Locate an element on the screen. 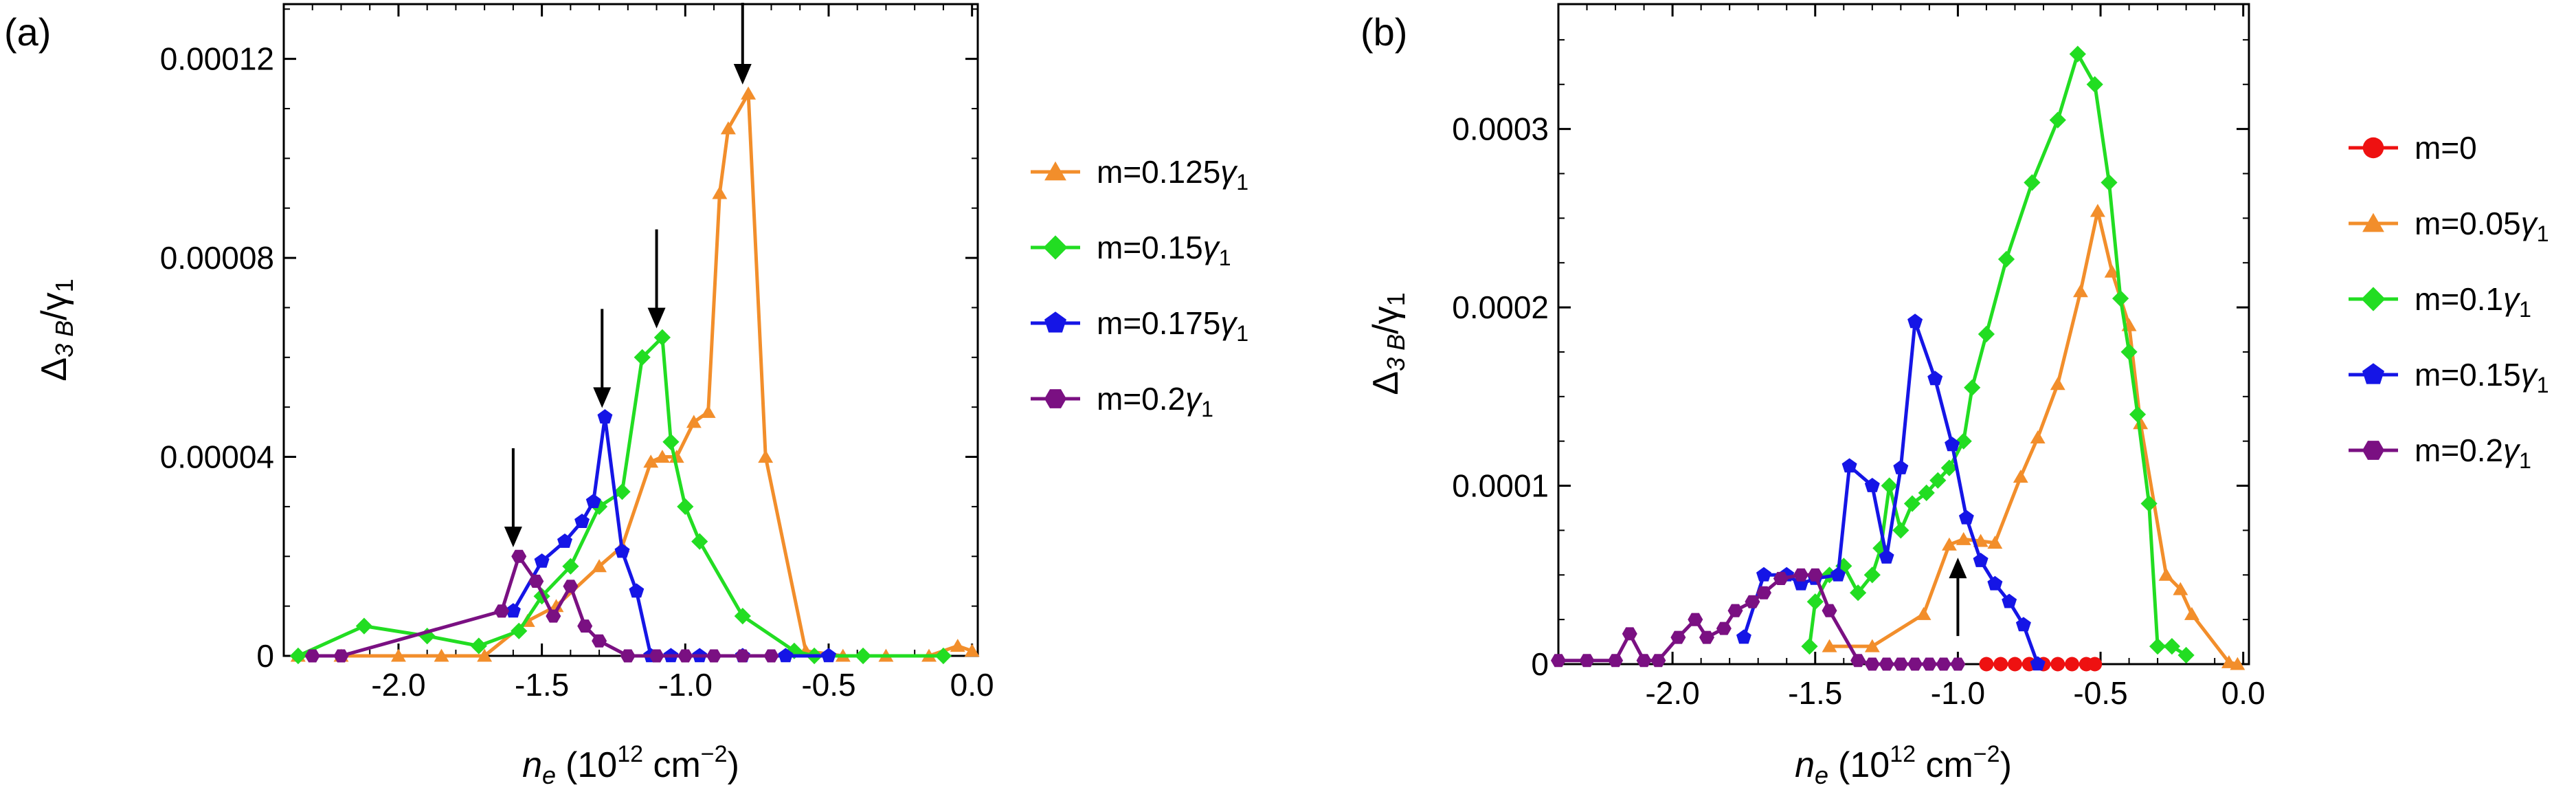 This screenshot has width=2576, height=792. x-tick-label: -1.5 is located at coordinates (542, 685).